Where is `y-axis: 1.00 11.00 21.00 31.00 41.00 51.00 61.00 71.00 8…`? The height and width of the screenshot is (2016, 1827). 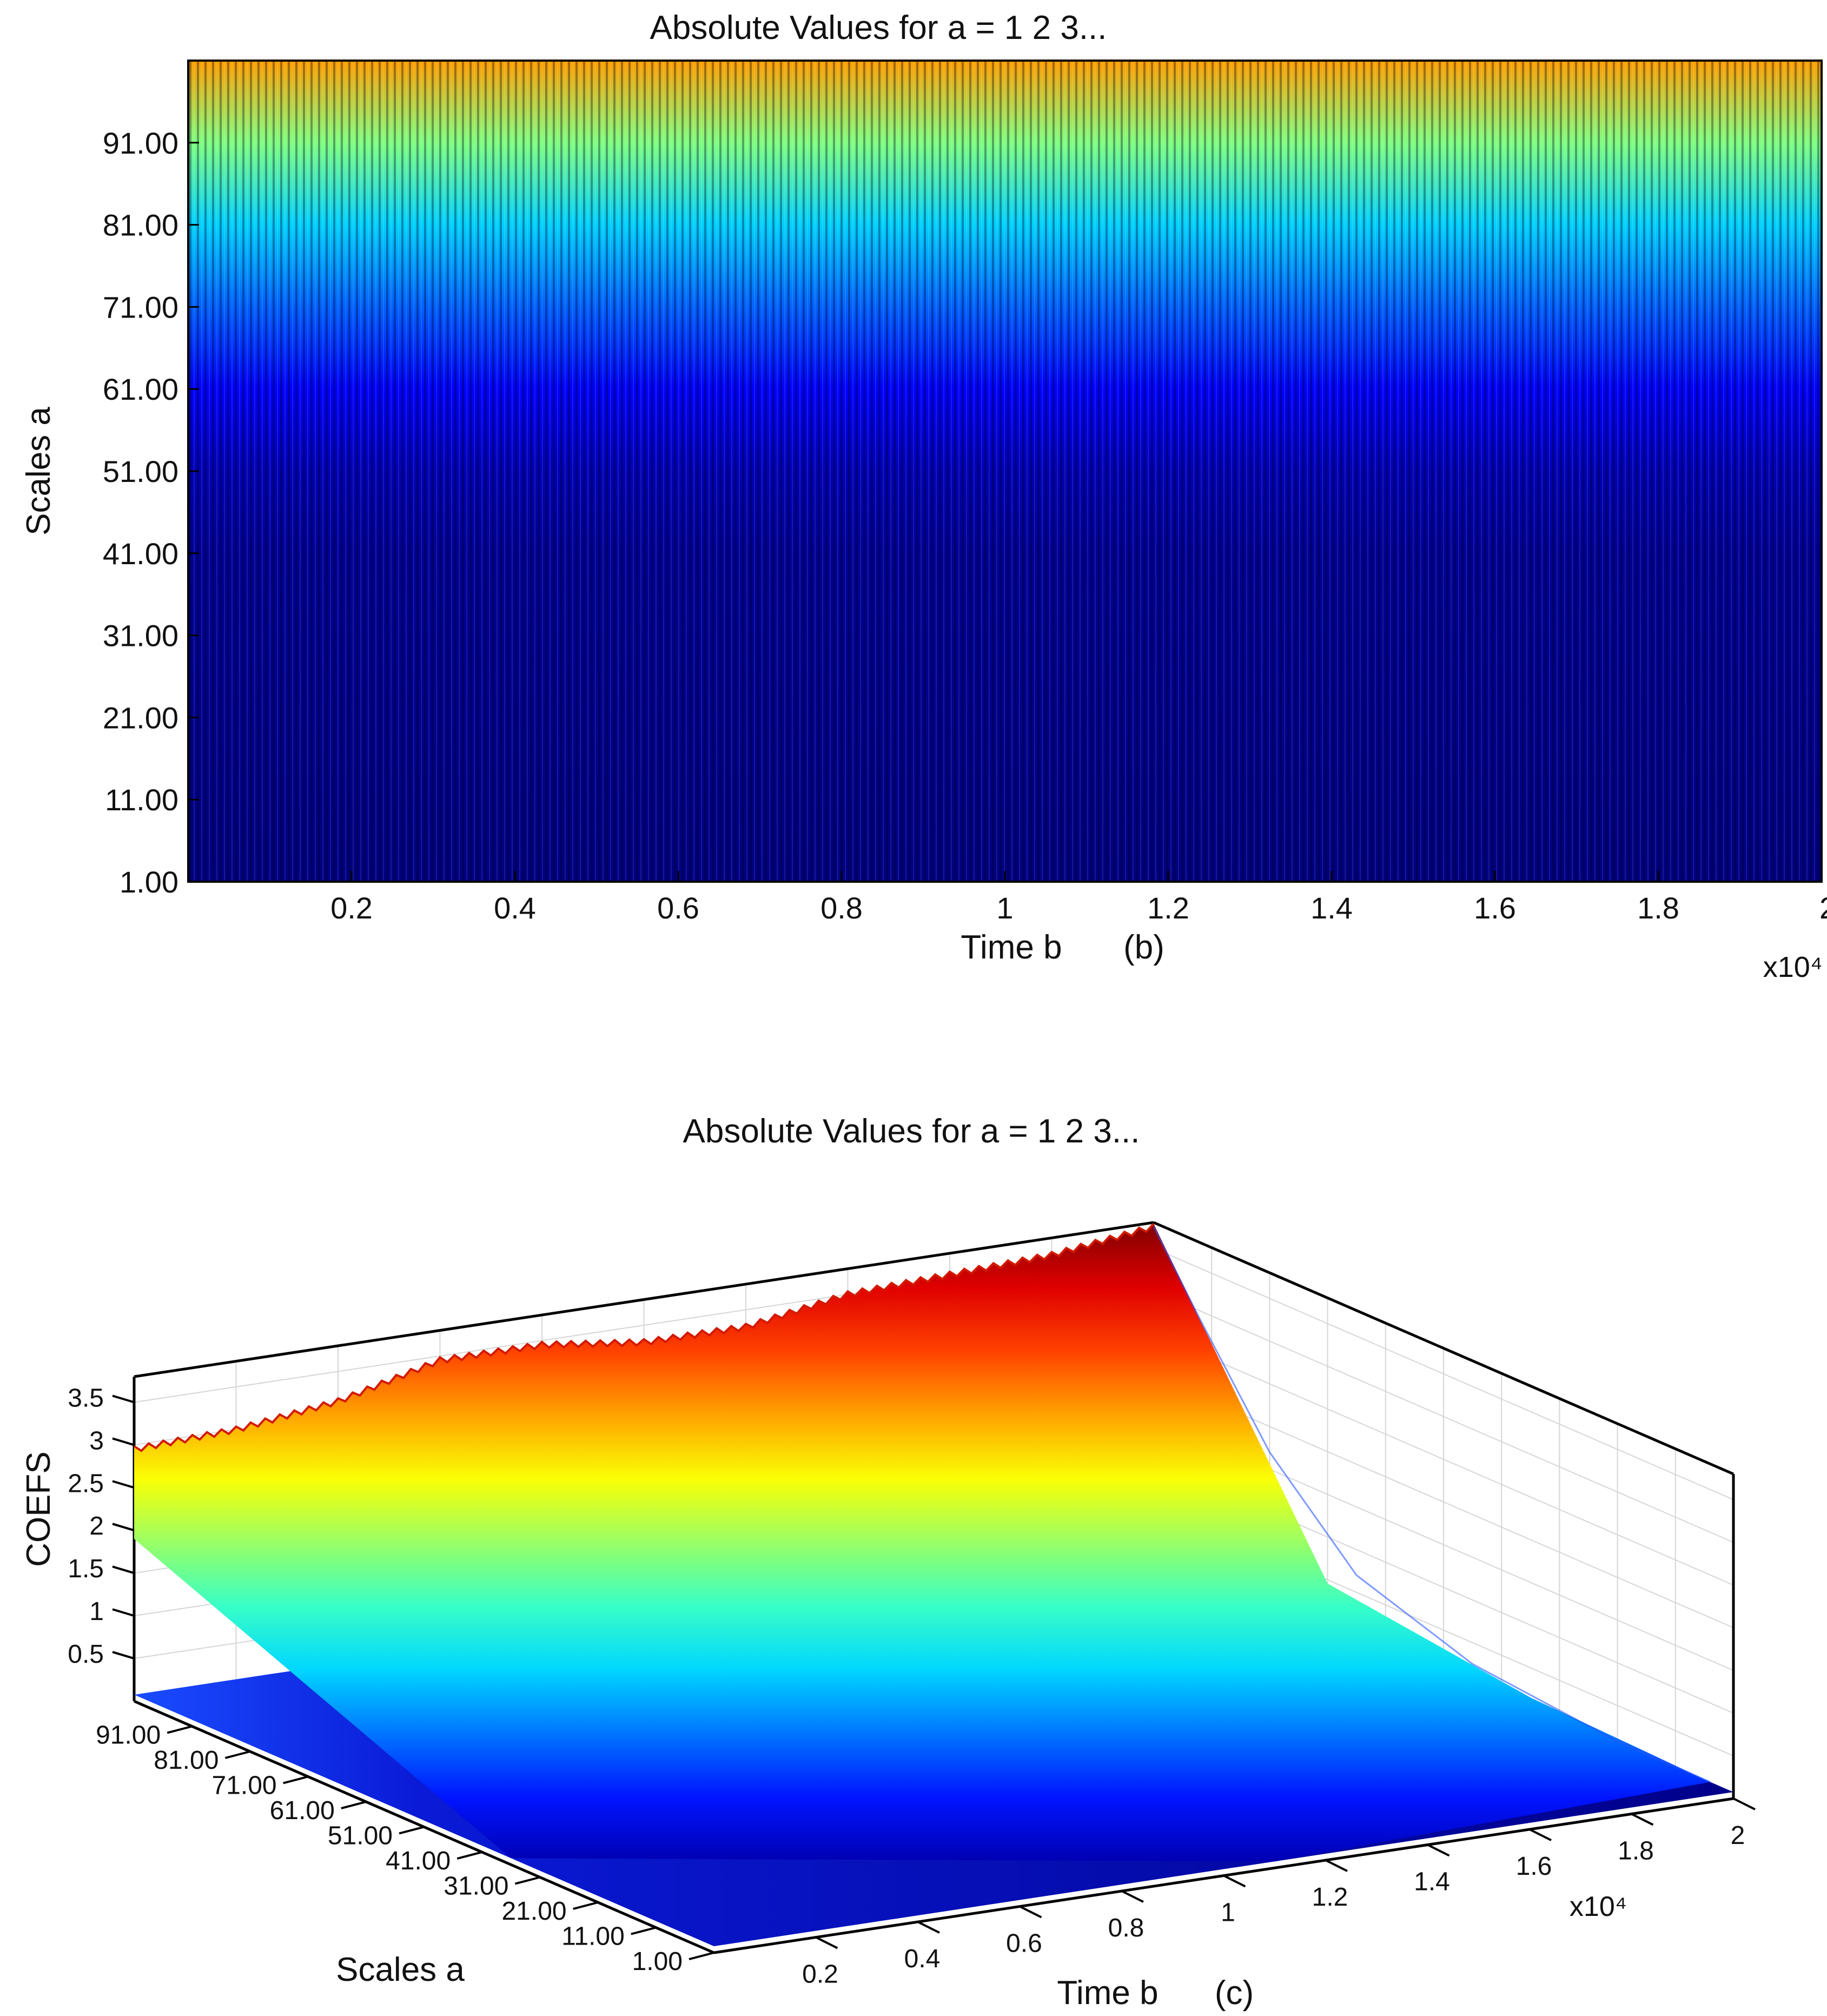
y-axis: 1.00 11.00 21.00 31.00 41.00 51.00 61.00 71.00 8… is located at coordinates (151, 512).